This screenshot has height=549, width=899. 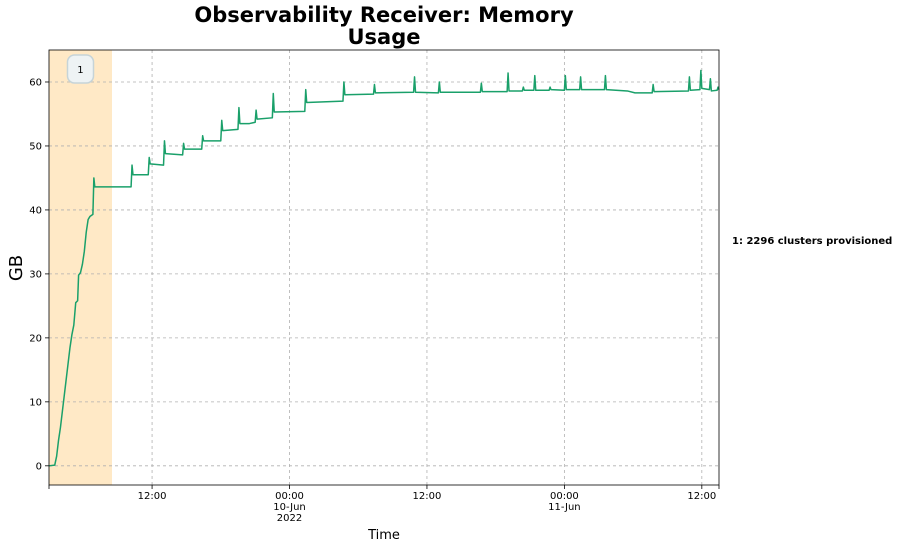 I want to click on shaded-regions, so click(x=80, y=267).